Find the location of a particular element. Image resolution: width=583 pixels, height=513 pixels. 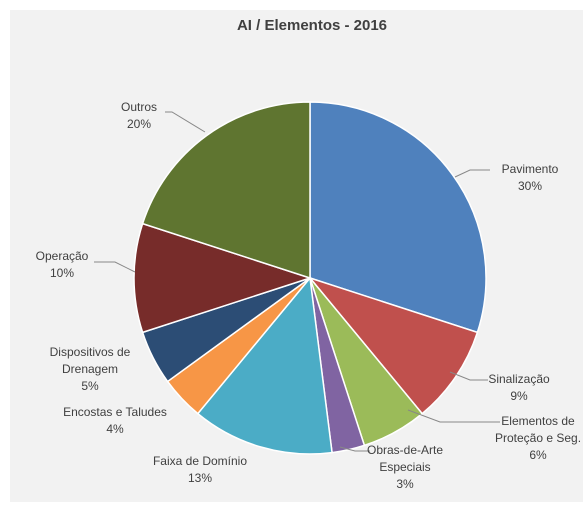

slice-value-label: 9% is located at coordinates (519, 396).